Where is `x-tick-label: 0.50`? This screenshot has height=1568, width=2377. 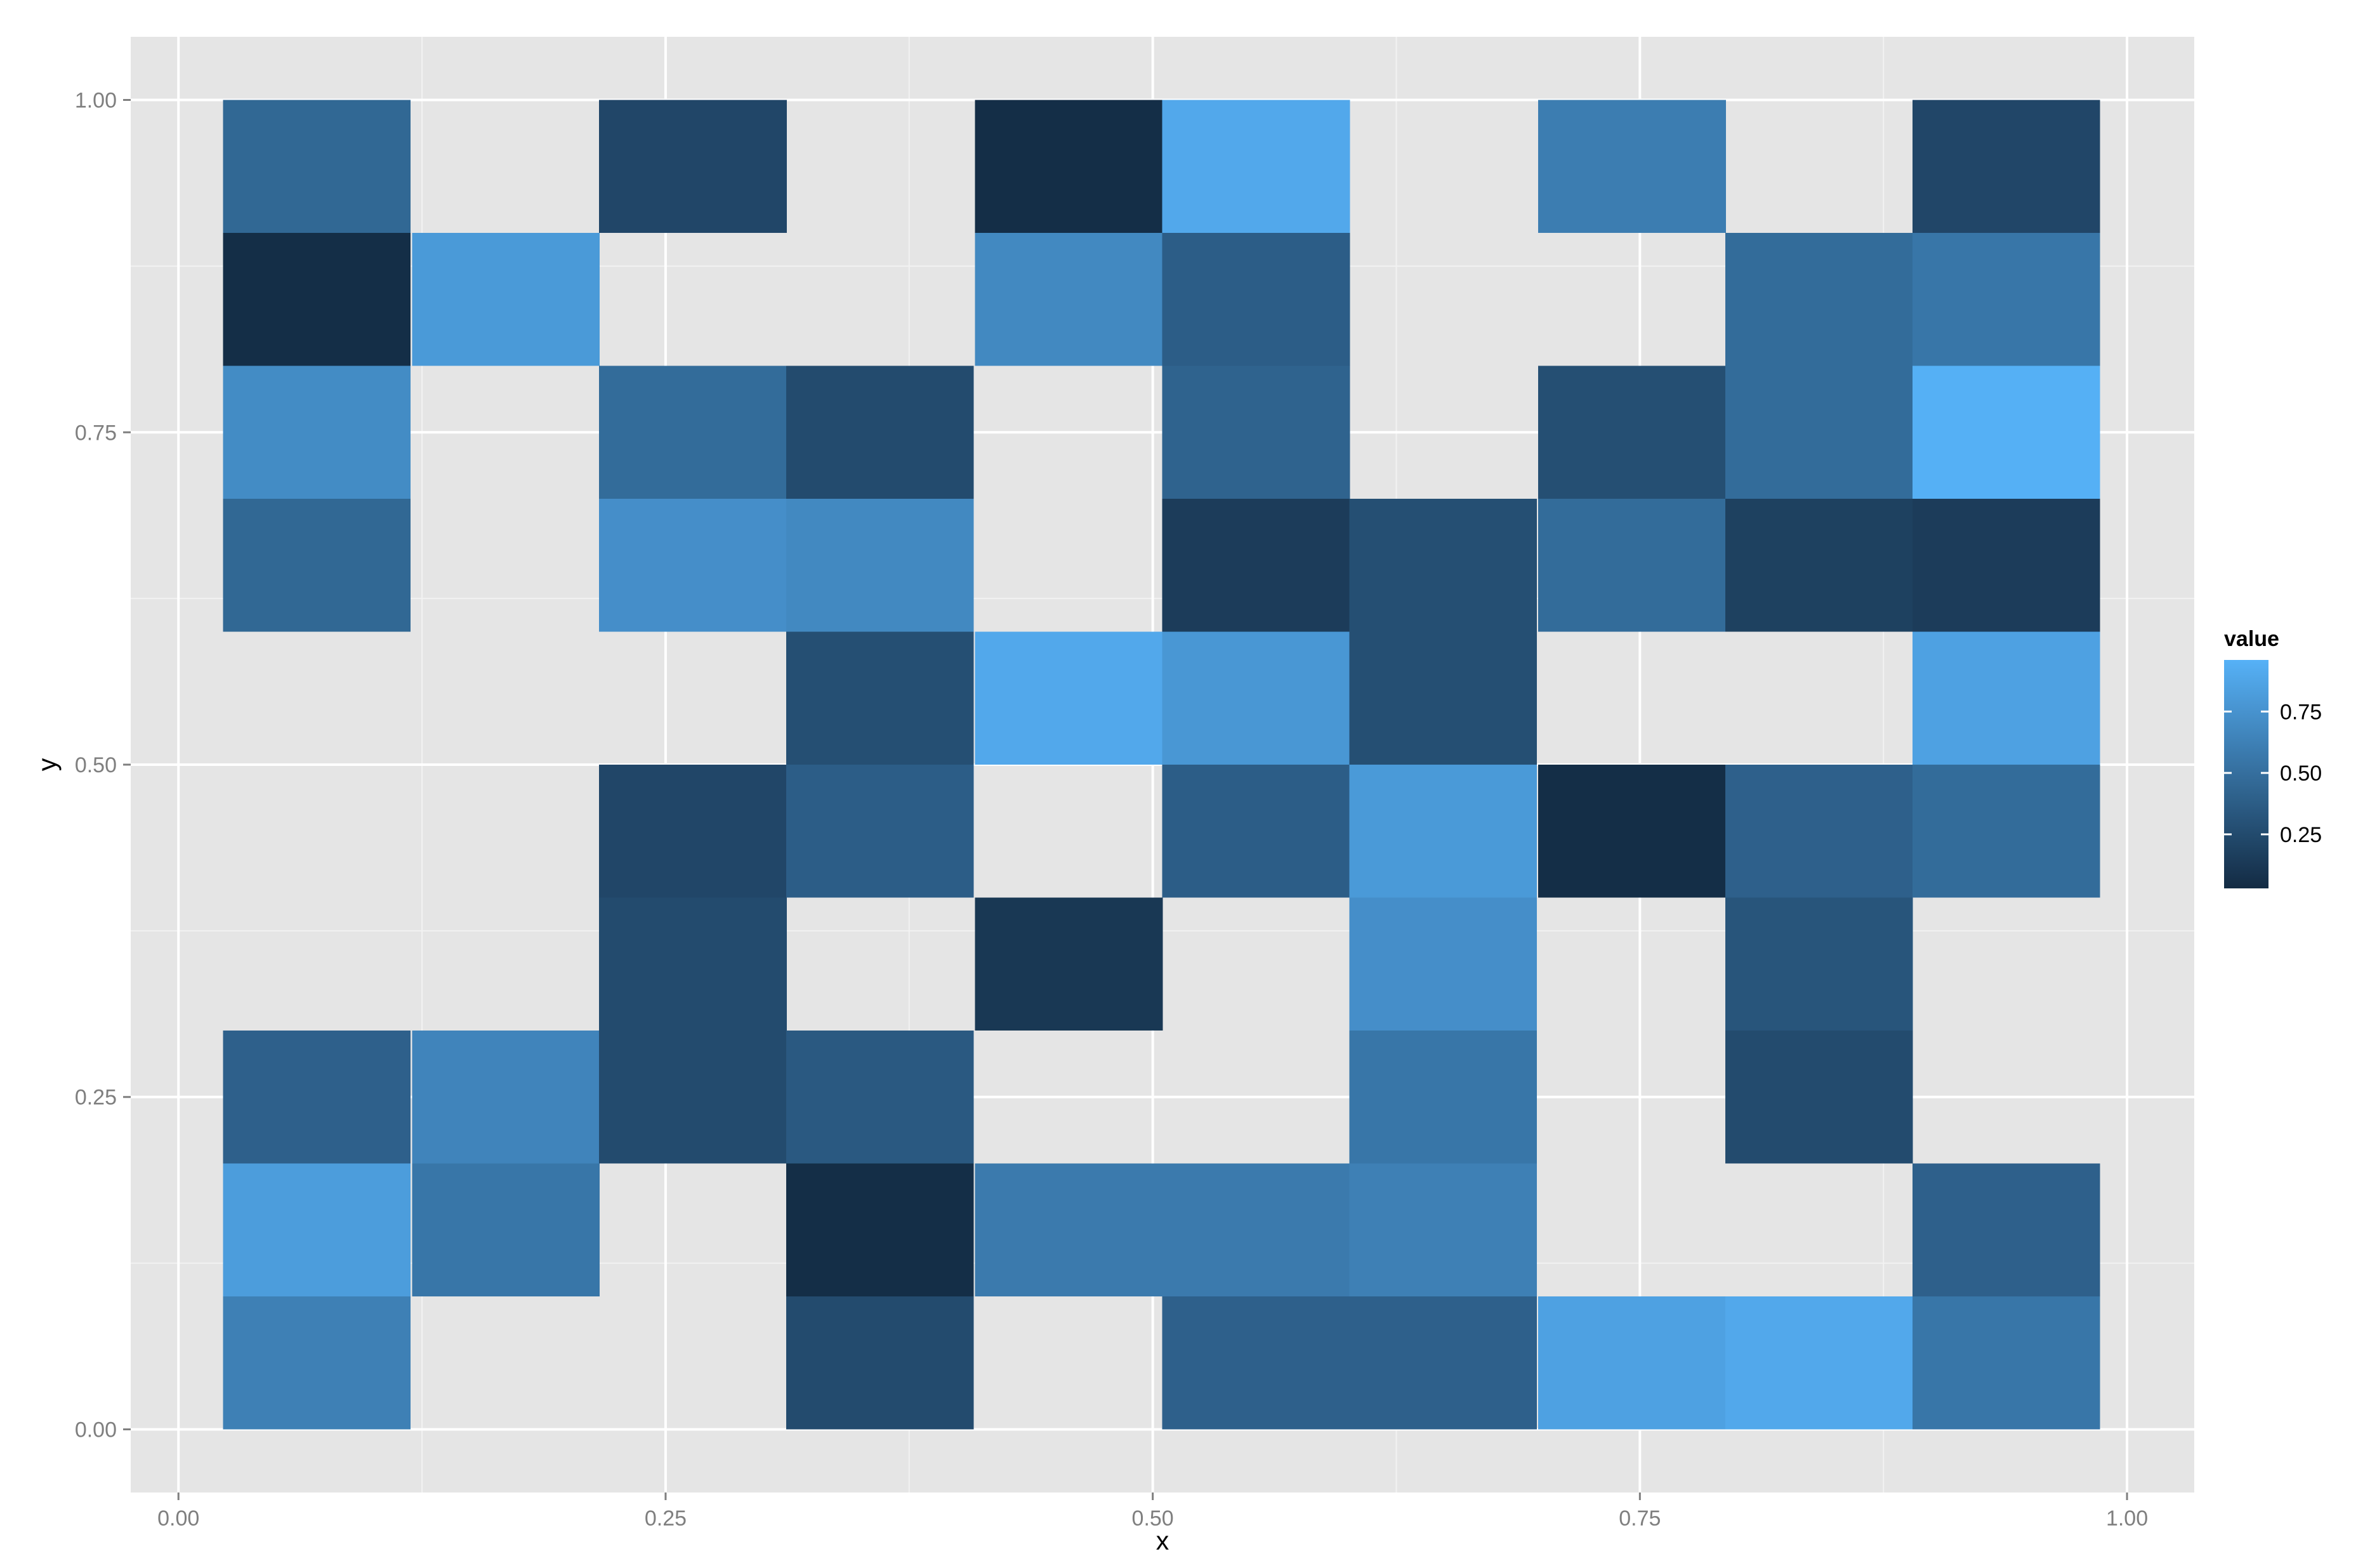 x-tick-label: 0.50 is located at coordinates (1153, 1518).